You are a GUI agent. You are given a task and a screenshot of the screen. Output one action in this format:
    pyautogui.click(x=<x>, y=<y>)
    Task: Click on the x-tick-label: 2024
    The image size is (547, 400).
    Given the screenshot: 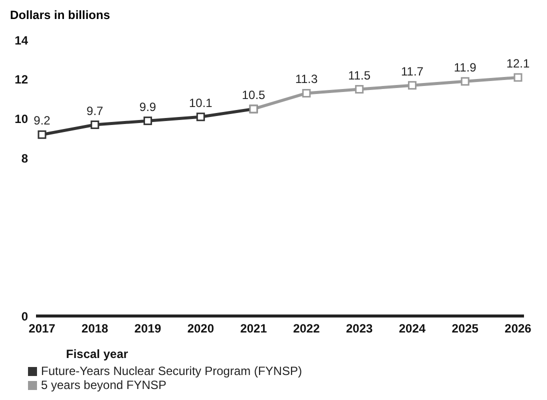 What is the action you would take?
    pyautogui.click(x=412, y=329)
    